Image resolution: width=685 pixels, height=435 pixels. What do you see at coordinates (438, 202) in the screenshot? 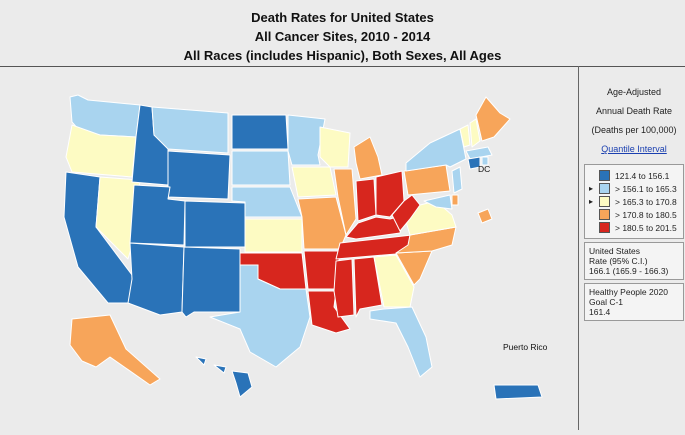
I see `state-md` at bounding box center [438, 202].